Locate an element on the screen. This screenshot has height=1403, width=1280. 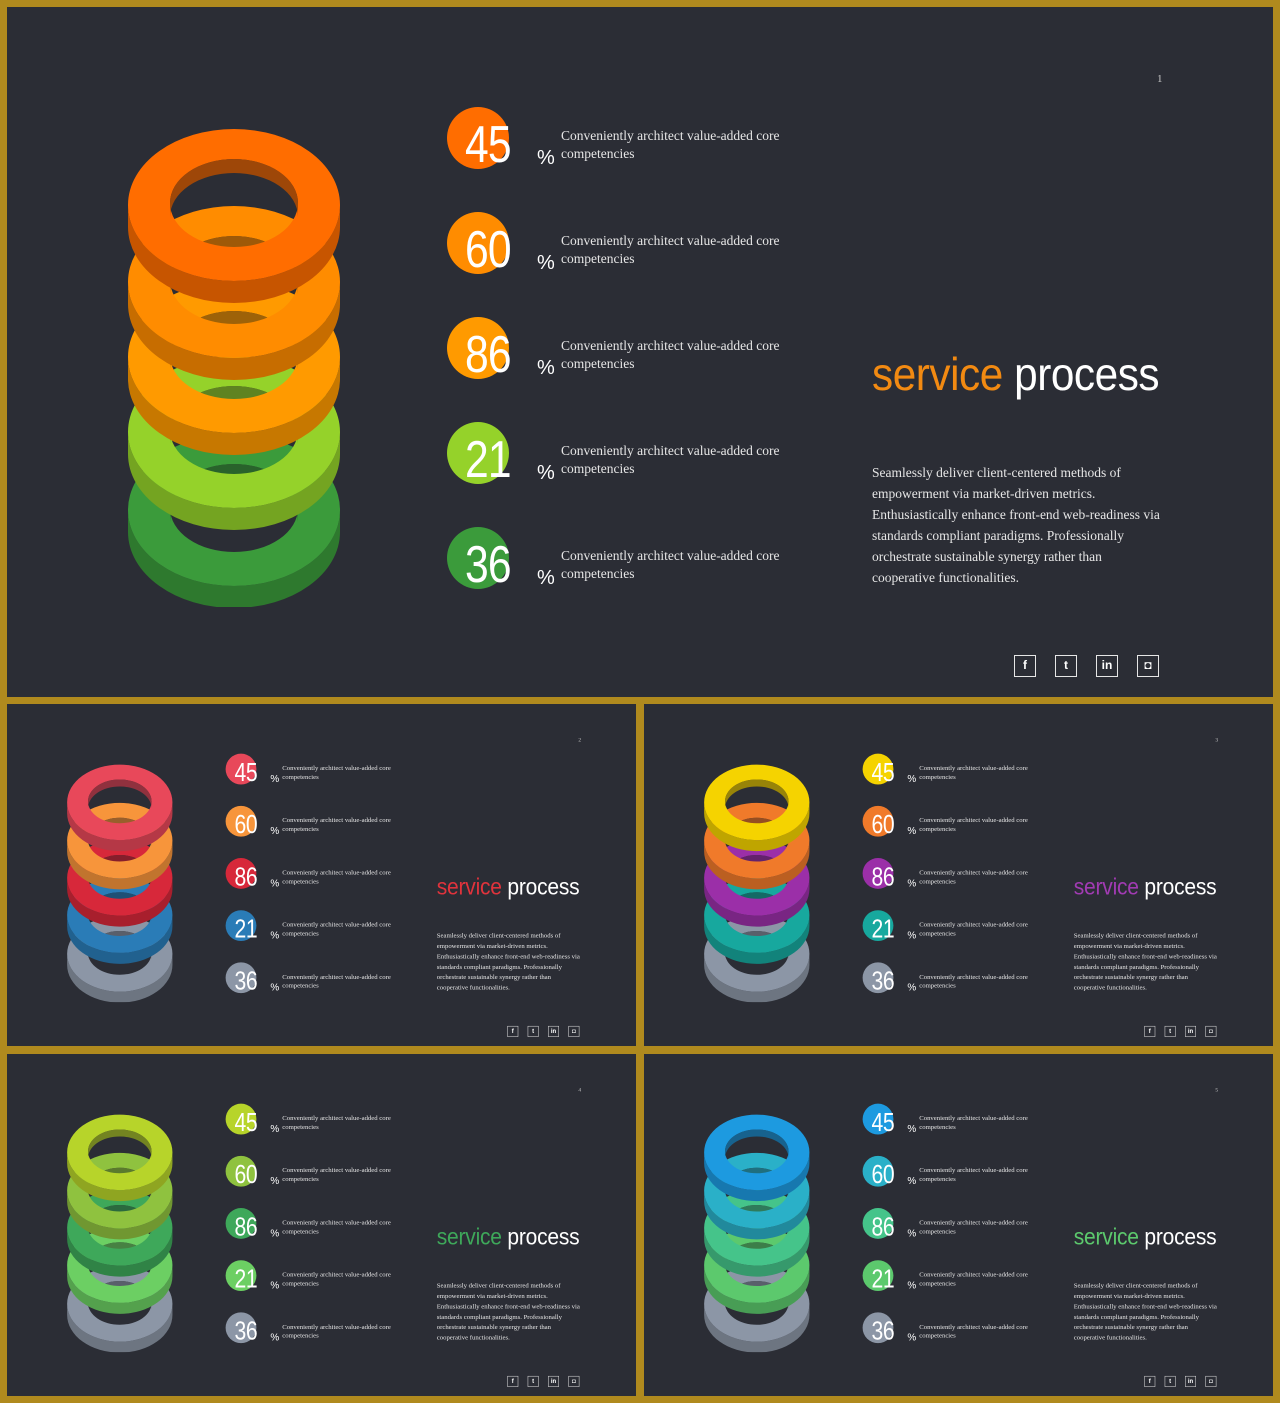
page-number: 4 is located at coordinates (580, 1089).